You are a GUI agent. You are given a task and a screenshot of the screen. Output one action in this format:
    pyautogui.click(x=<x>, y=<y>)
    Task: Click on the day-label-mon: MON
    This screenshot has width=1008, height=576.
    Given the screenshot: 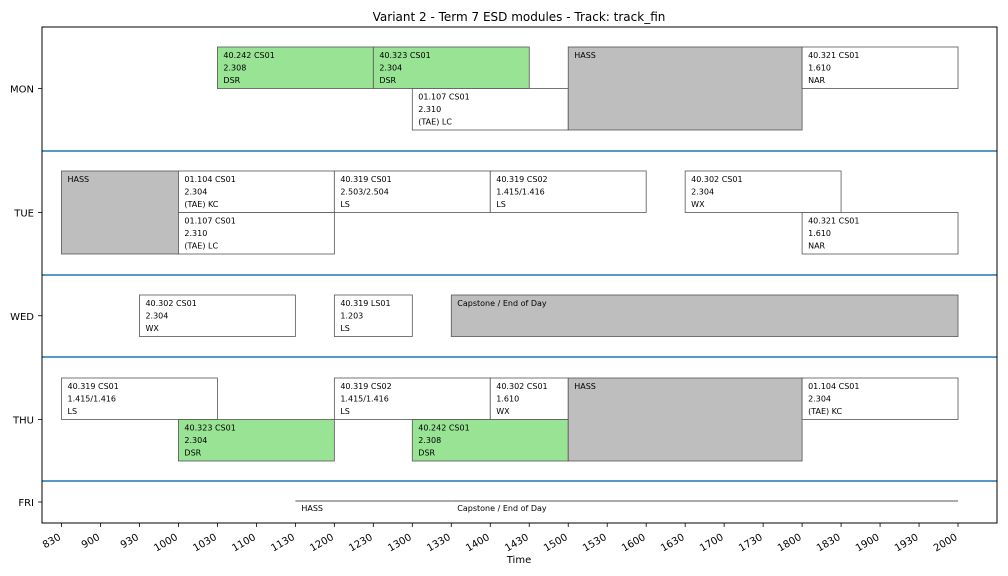 What is the action you would take?
    pyautogui.click(x=22, y=90)
    